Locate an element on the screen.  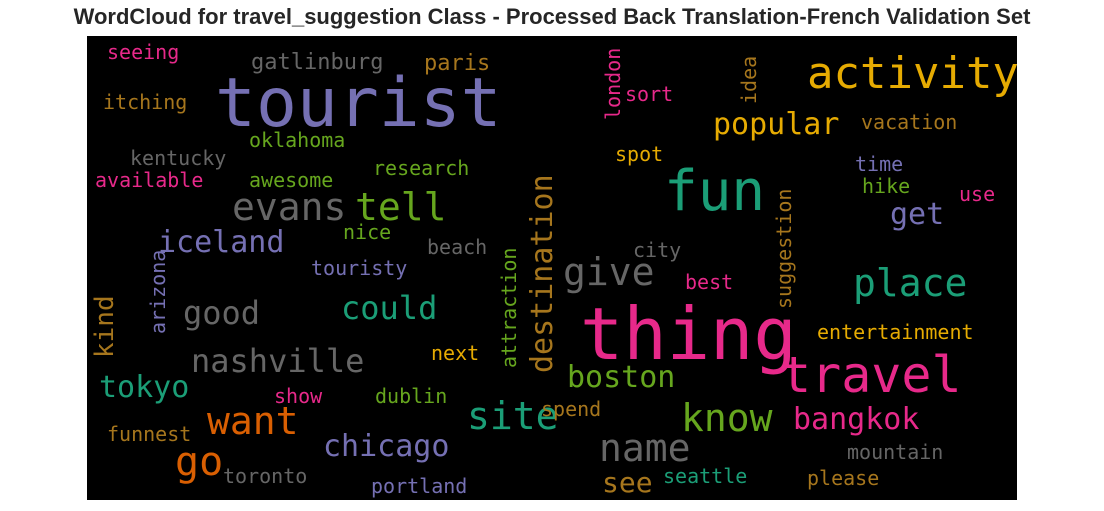
word-want: want is located at coordinates (253, 421).